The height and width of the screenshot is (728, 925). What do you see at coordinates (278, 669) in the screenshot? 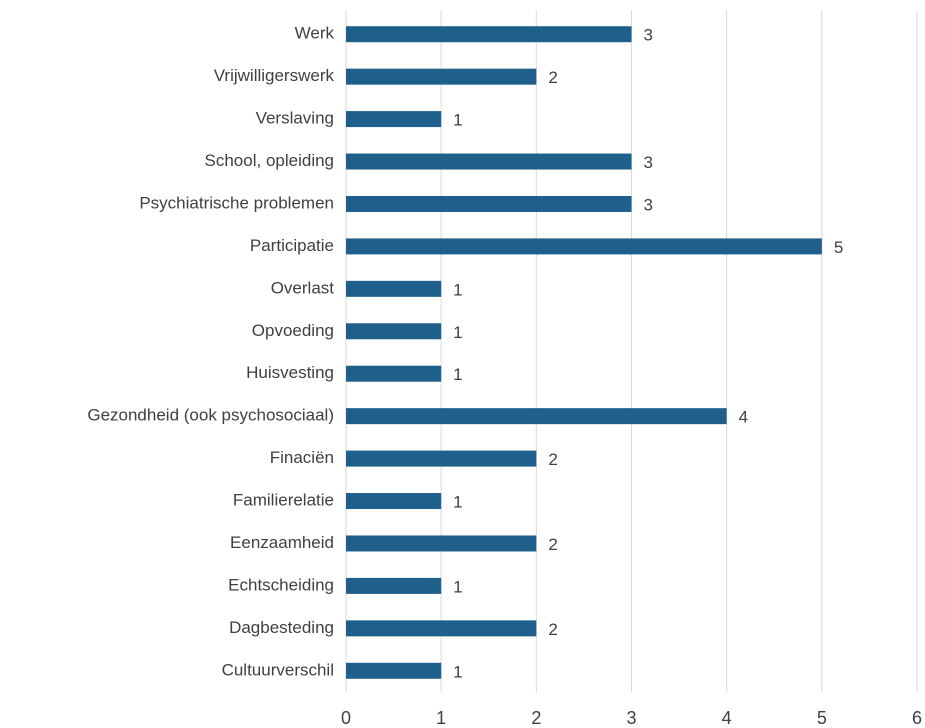
I see `y-tick-label: Cultuurverschil` at bounding box center [278, 669].